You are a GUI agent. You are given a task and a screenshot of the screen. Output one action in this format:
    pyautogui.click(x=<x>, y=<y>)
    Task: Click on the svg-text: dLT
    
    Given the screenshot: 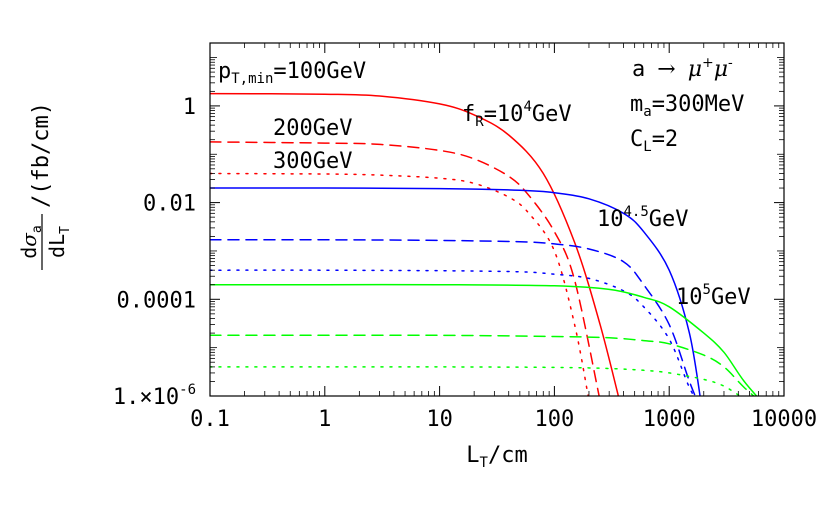 What is the action you would take?
    pyautogui.click(x=59, y=242)
    